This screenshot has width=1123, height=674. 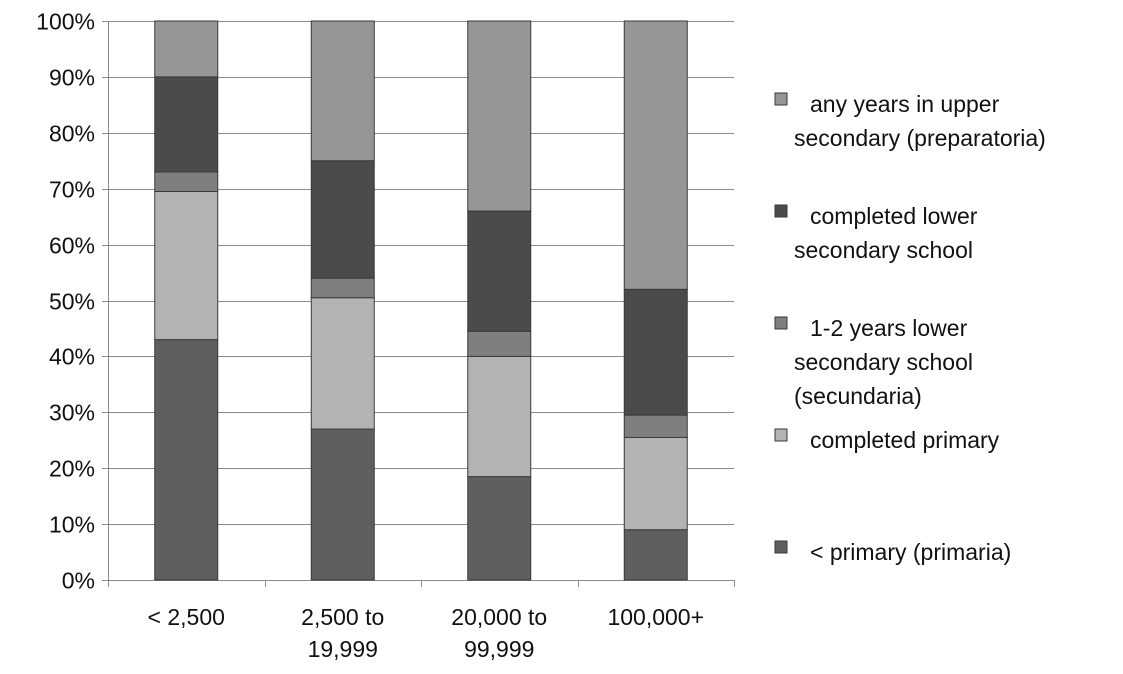 What do you see at coordinates (910, 552) in the screenshot?
I see `legend-label: < primary (primaria)` at bounding box center [910, 552].